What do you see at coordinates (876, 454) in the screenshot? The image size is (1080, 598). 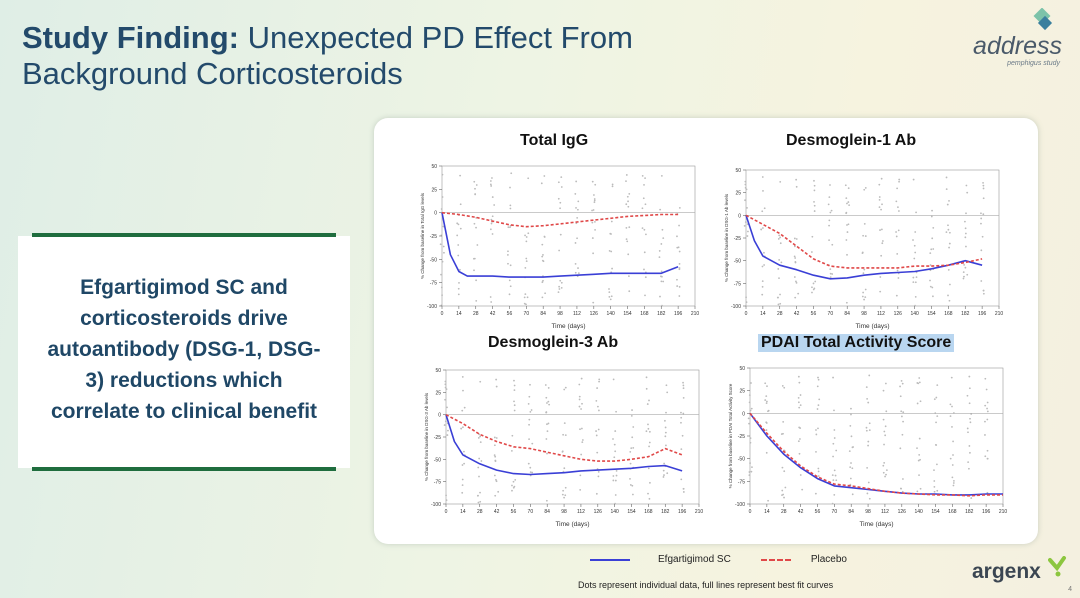 I see `efgartigimod-curve` at bounding box center [876, 454].